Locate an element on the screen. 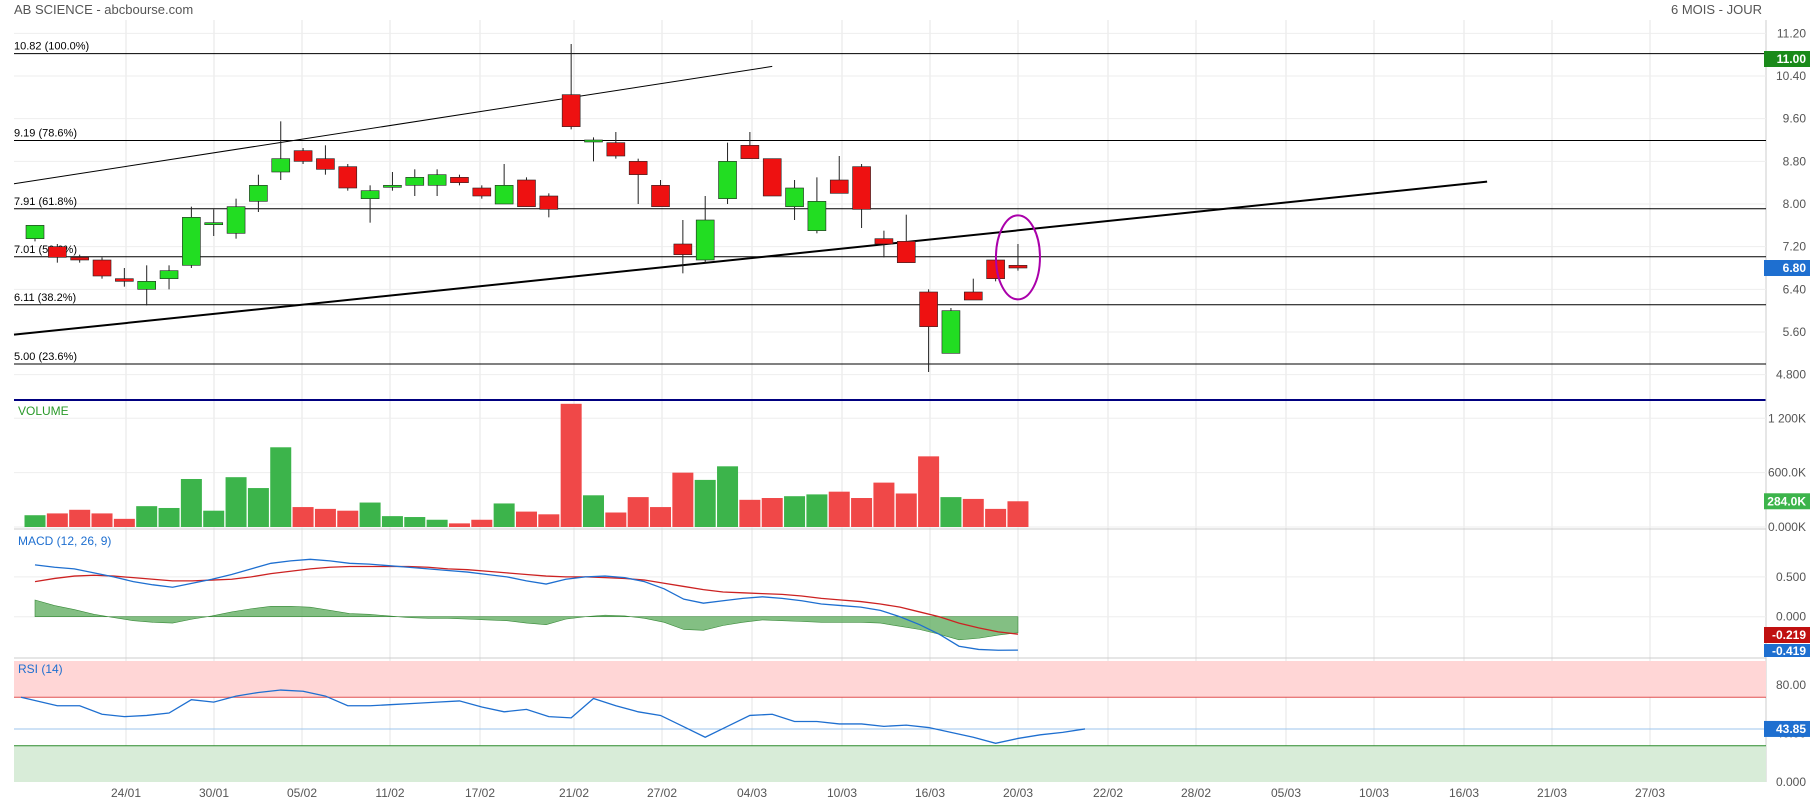 This screenshot has height=802, width=1810. rsi-tick-label: 0.000 is located at coordinates (1791, 782).